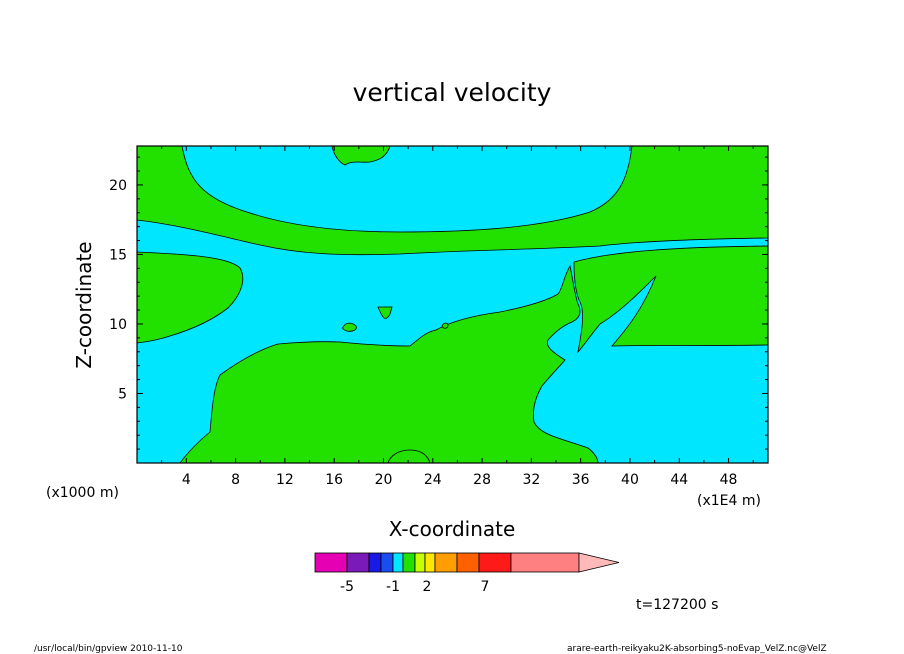 This screenshot has width=904, height=654. I want to click on y-tick-label: 20, so click(118, 186).